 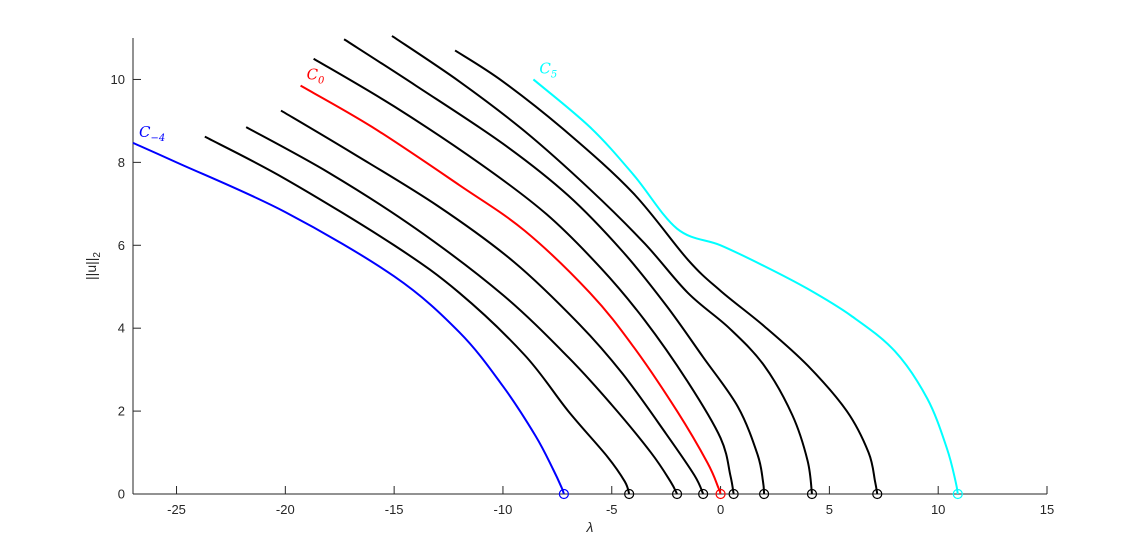 I want to click on x-tick-label: 0, so click(x=720, y=509).